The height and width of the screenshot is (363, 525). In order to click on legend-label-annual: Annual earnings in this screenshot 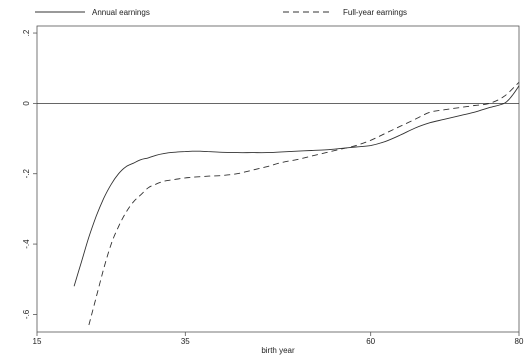, I will do `click(121, 12)`.